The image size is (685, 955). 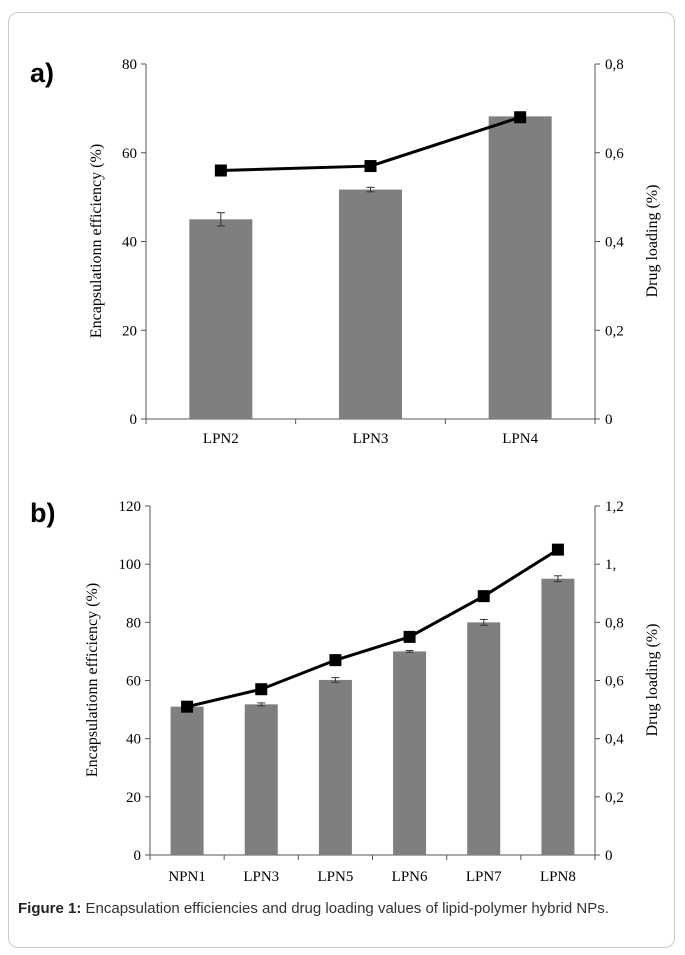 What do you see at coordinates (484, 877) in the screenshot?
I see `category-label: LPN7` at bounding box center [484, 877].